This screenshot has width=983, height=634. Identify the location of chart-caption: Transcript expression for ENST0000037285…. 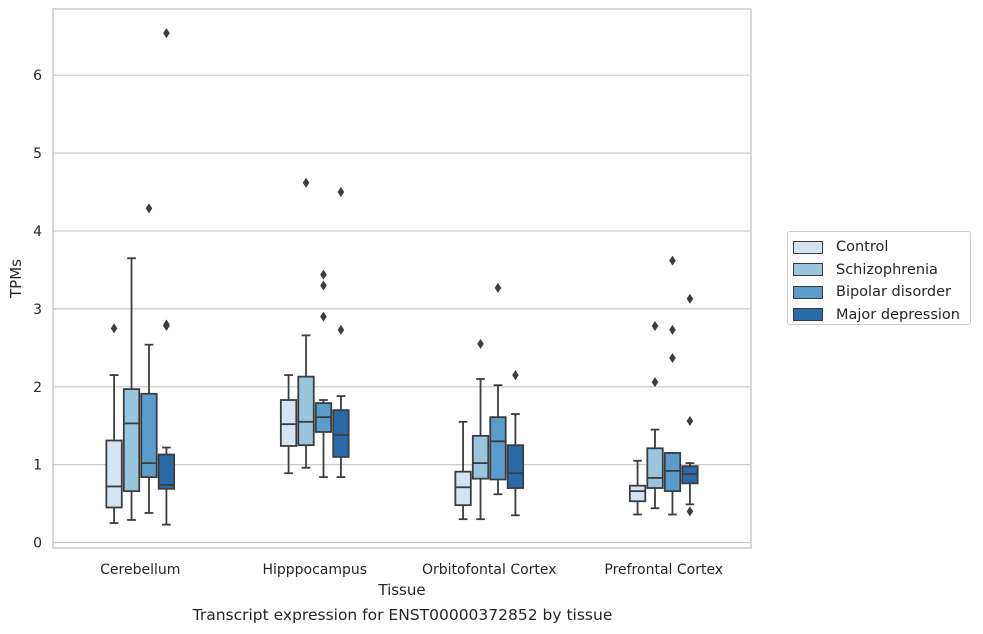
(402, 615).